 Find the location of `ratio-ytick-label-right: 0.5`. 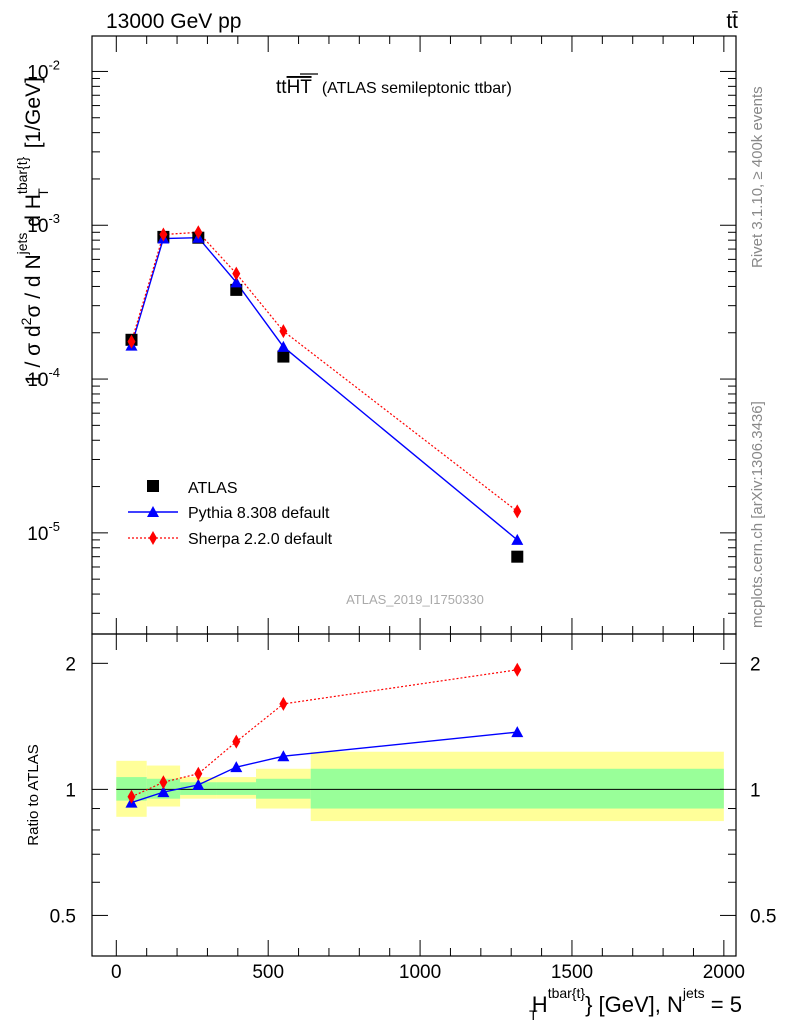

ratio-ytick-label-right: 0.5 is located at coordinates (763, 916).